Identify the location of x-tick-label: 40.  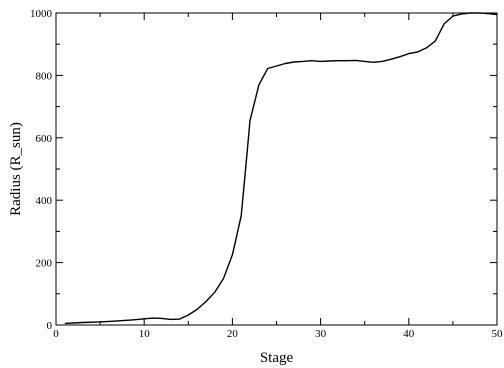
(409, 334).